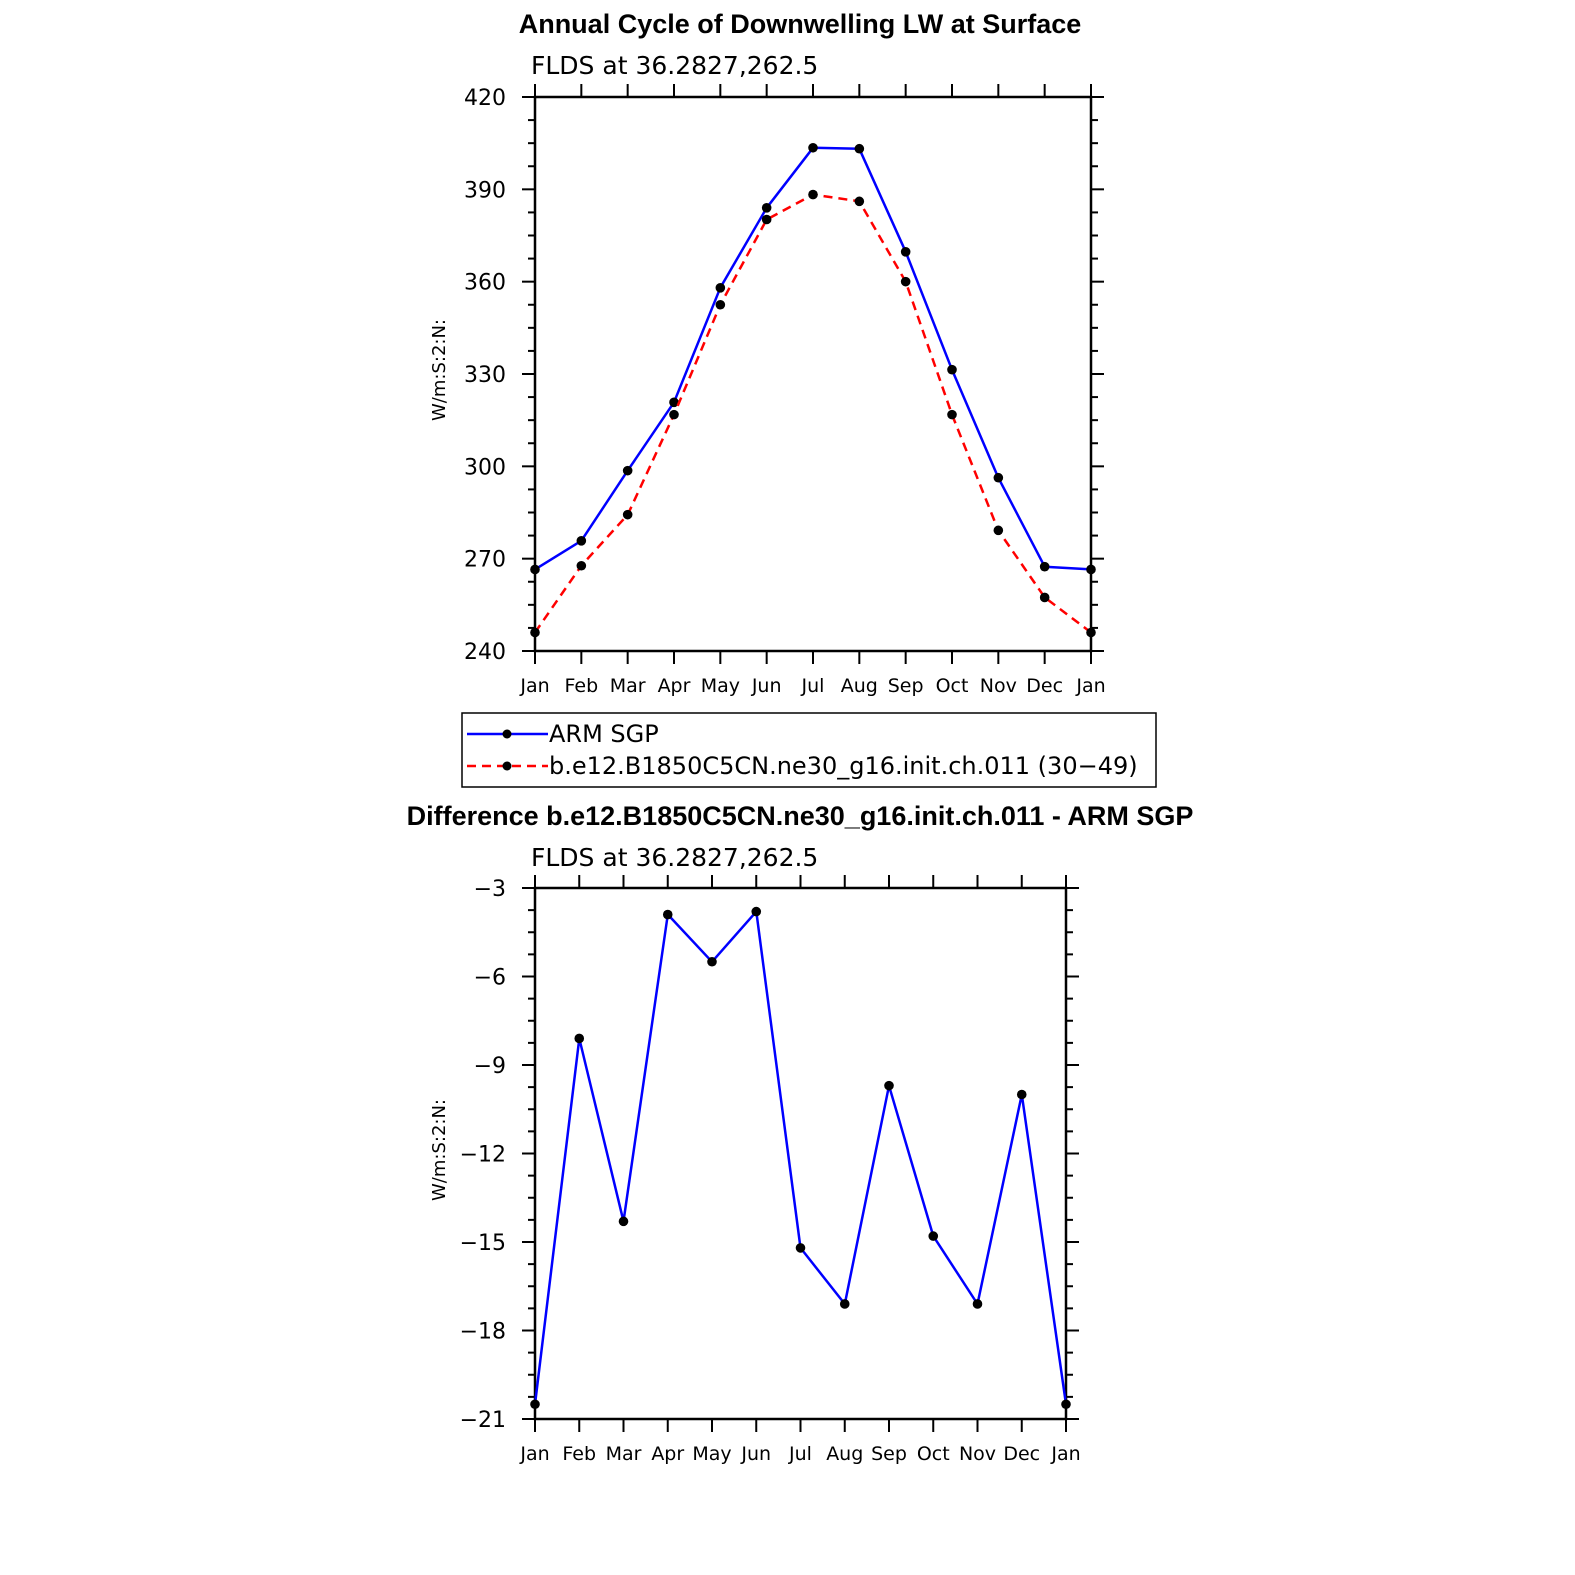  What do you see at coordinates (604, 734) in the screenshot?
I see `legend-label-arm-sgp: ARM SGP` at bounding box center [604, 734].